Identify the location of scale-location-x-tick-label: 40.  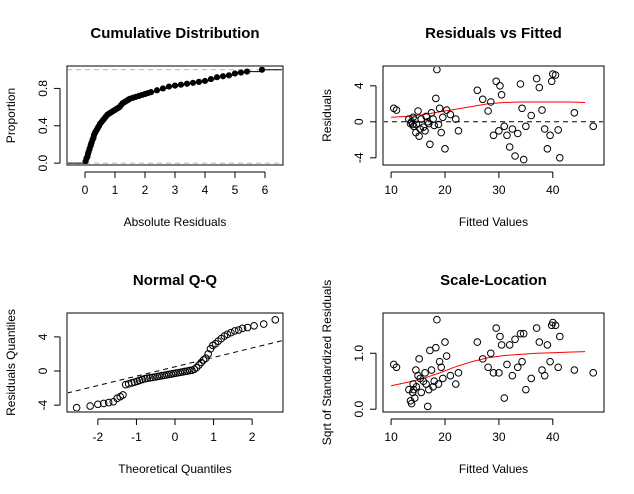
(553, 437).